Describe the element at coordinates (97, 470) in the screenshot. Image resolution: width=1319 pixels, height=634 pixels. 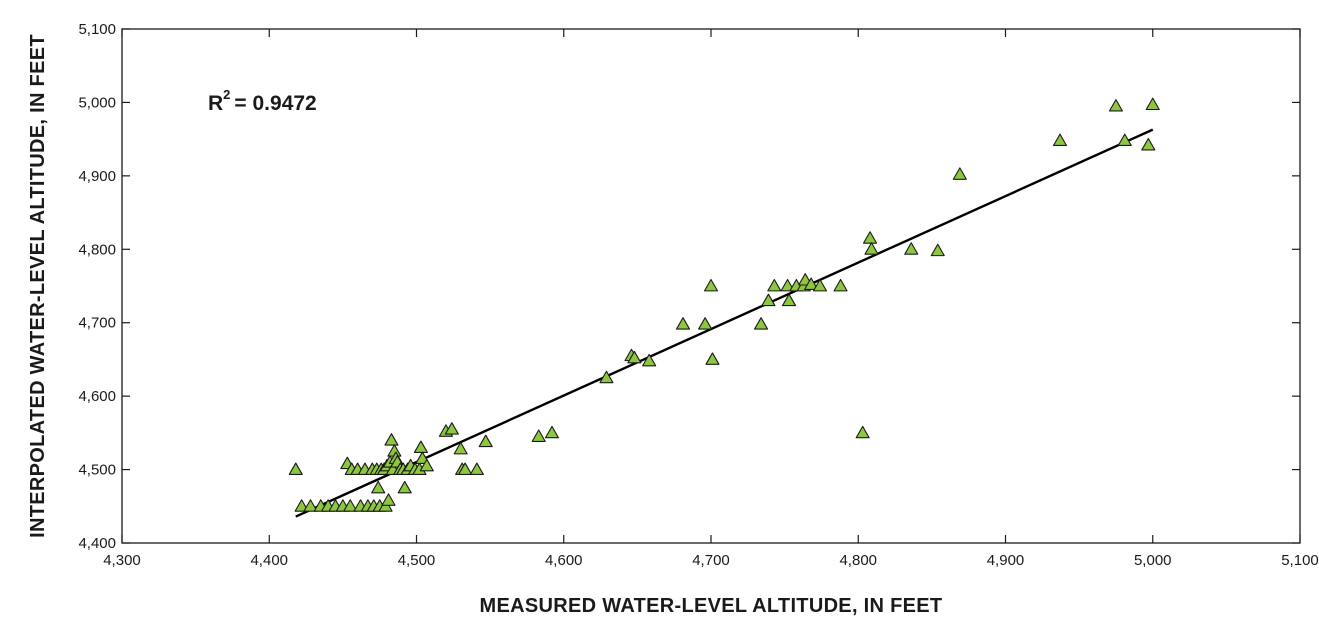
I see `y-tick-label: 4,500` at that location.